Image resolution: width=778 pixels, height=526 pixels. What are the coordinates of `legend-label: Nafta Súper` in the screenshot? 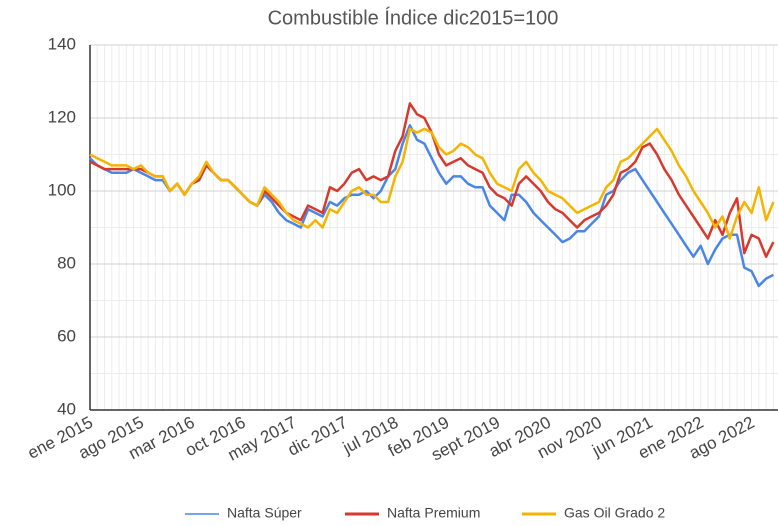 It's located at (264, 513).